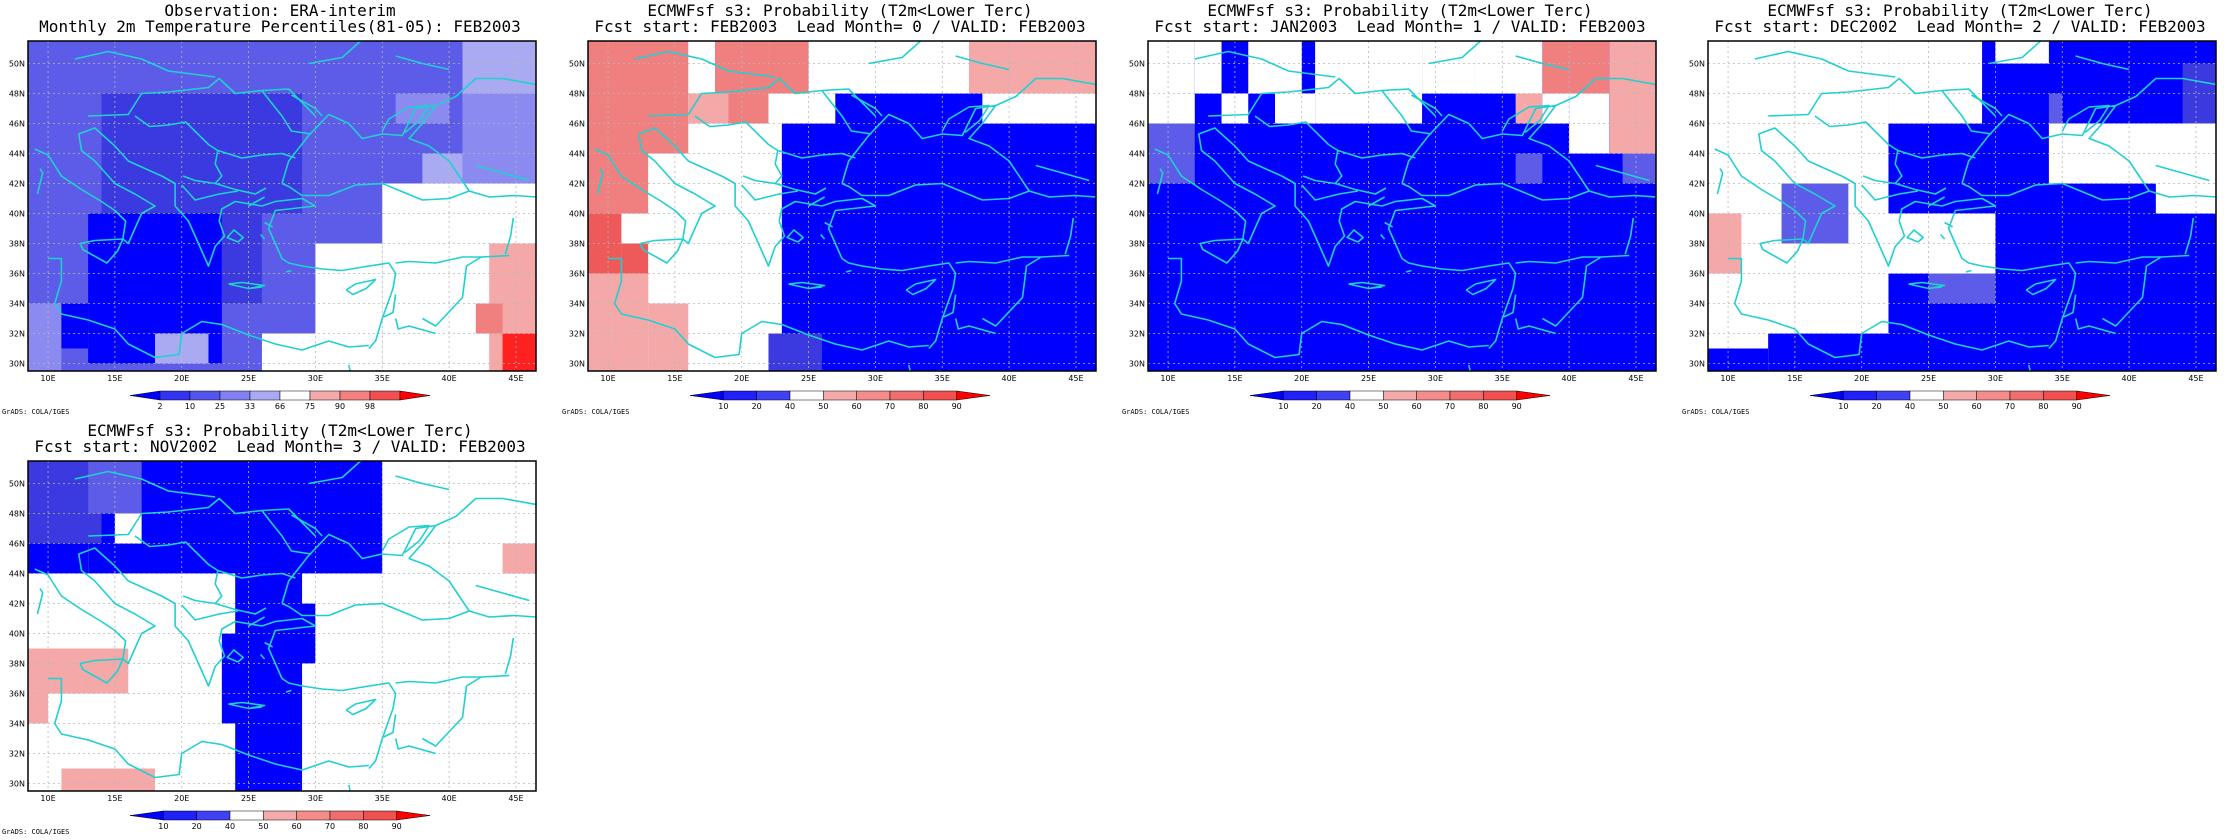  I want to click on lat-tick-label: 36N, so click(17, 274).